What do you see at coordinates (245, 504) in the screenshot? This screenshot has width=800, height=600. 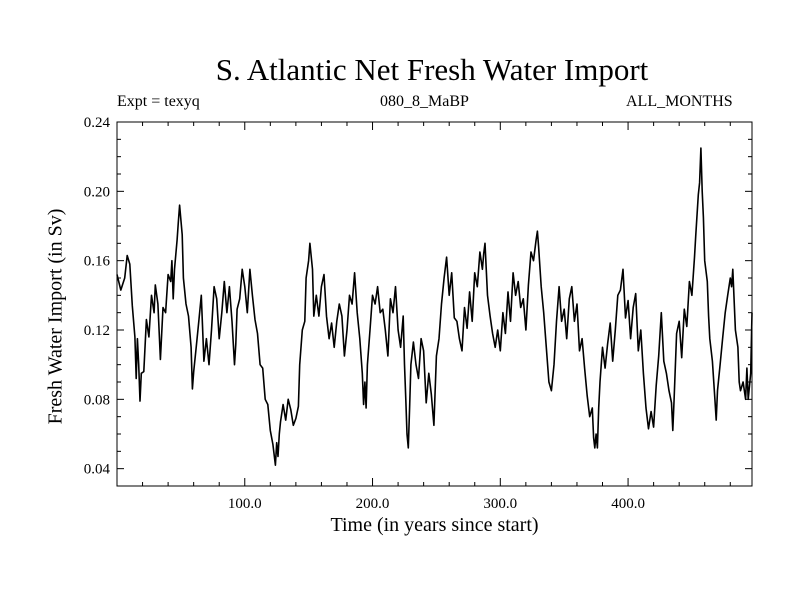 I see `x-tick-label: 100.0` at bounding box center [245, 504].